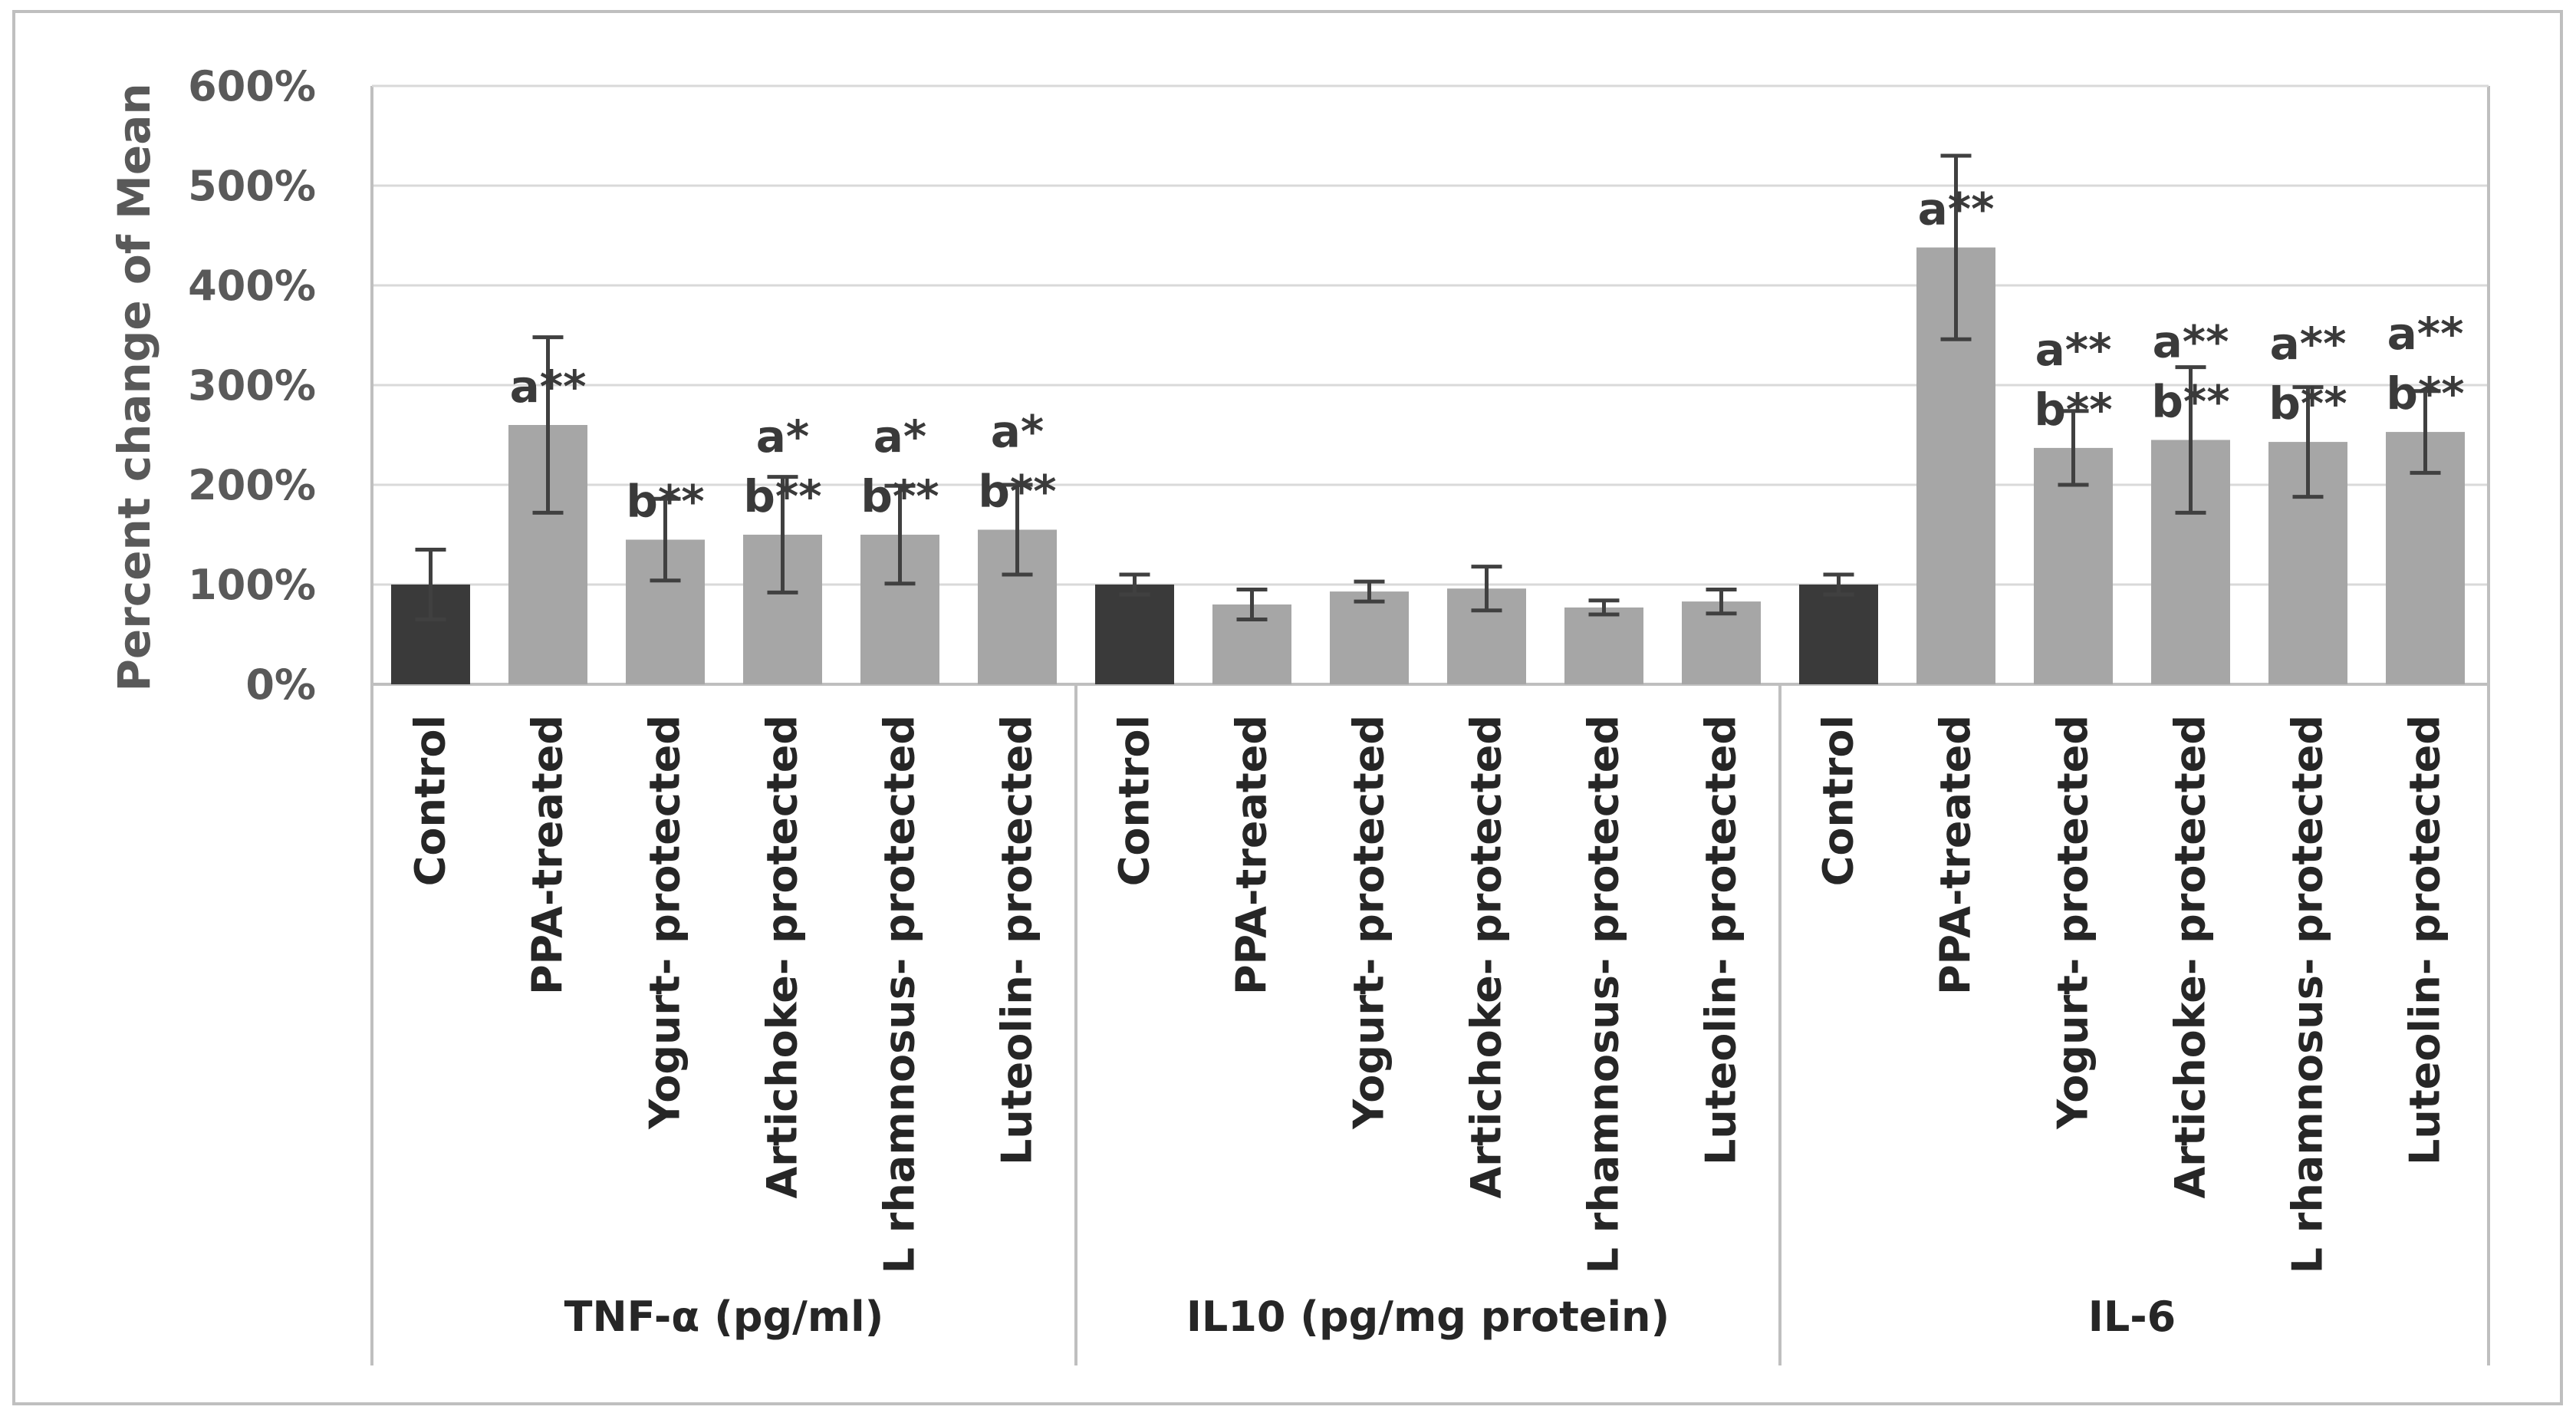  Describe the element at coordinates (1428, 1317) in the screenshot. I see `x-group-label: IL10 (pg/mg protein)` at that location.